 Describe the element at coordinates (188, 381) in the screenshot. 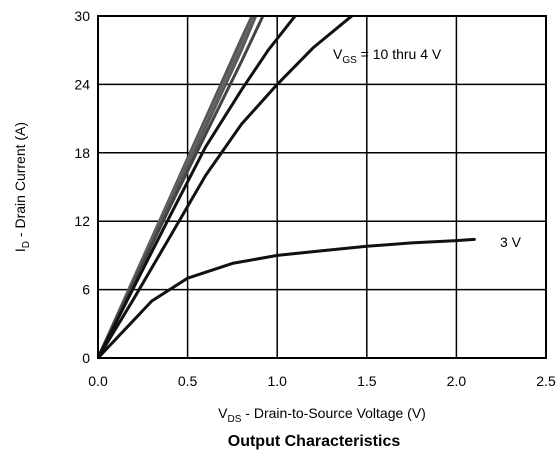

I see `x-tick-label: 0.5` at that location.